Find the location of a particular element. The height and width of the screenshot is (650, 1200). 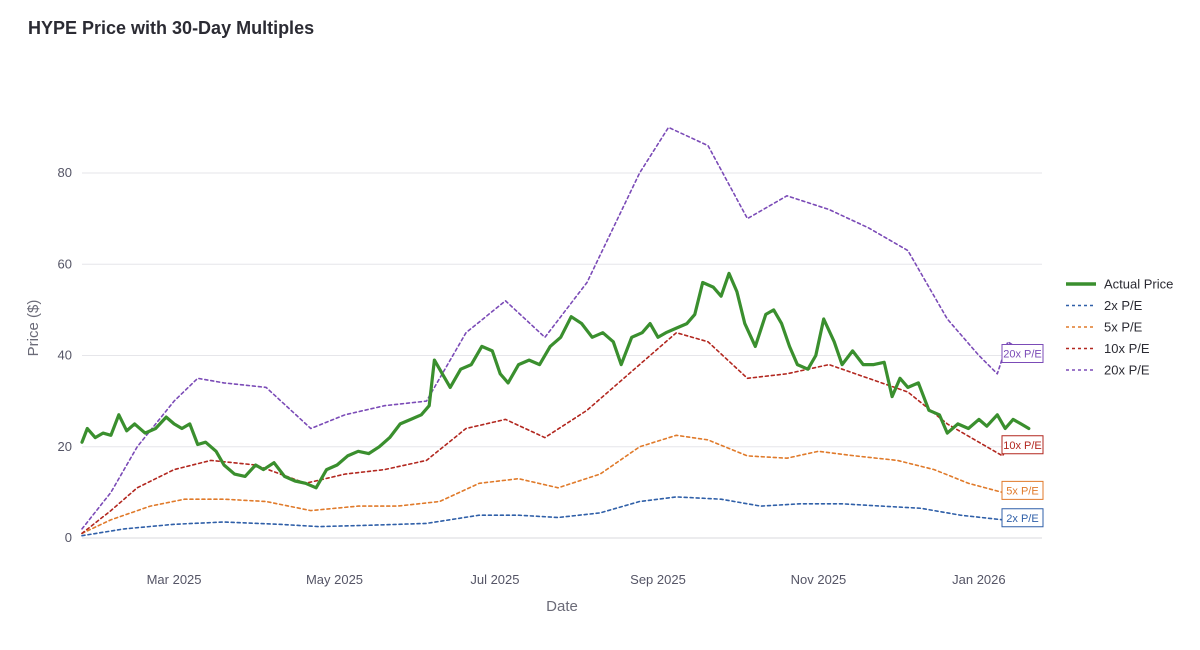

end-label-text: 5x P/E is located at coordinates (1022, 491).